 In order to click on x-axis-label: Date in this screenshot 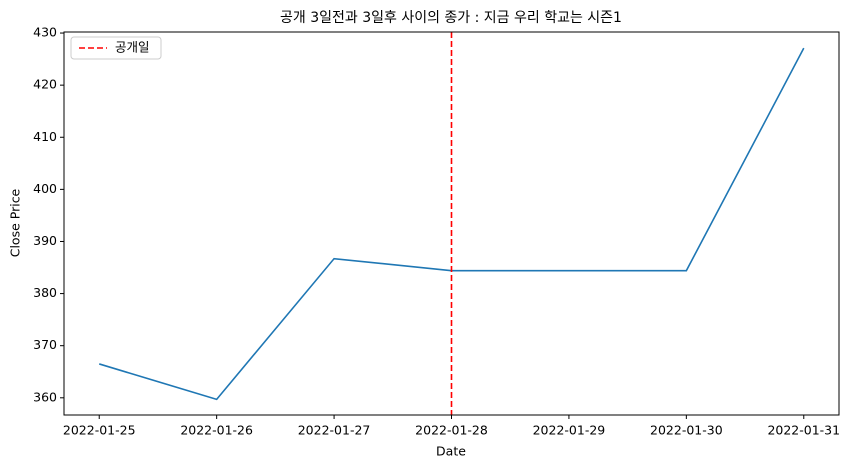, I will do `click(451, 451)`.